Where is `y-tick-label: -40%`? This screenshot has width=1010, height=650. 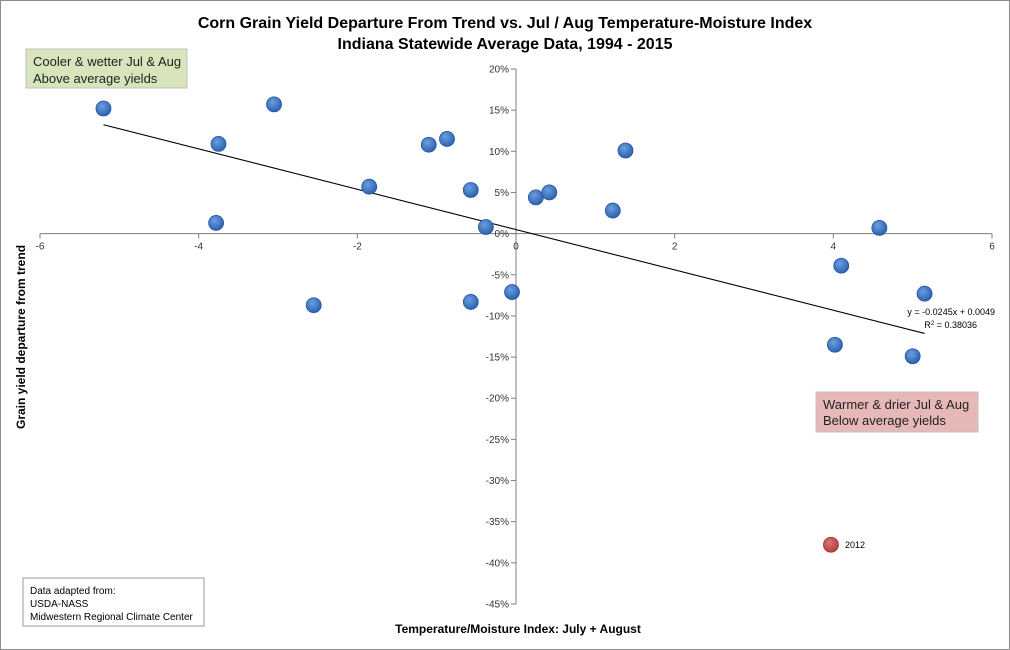
y-tick-label: -40% is located at coordinates (497, 563).